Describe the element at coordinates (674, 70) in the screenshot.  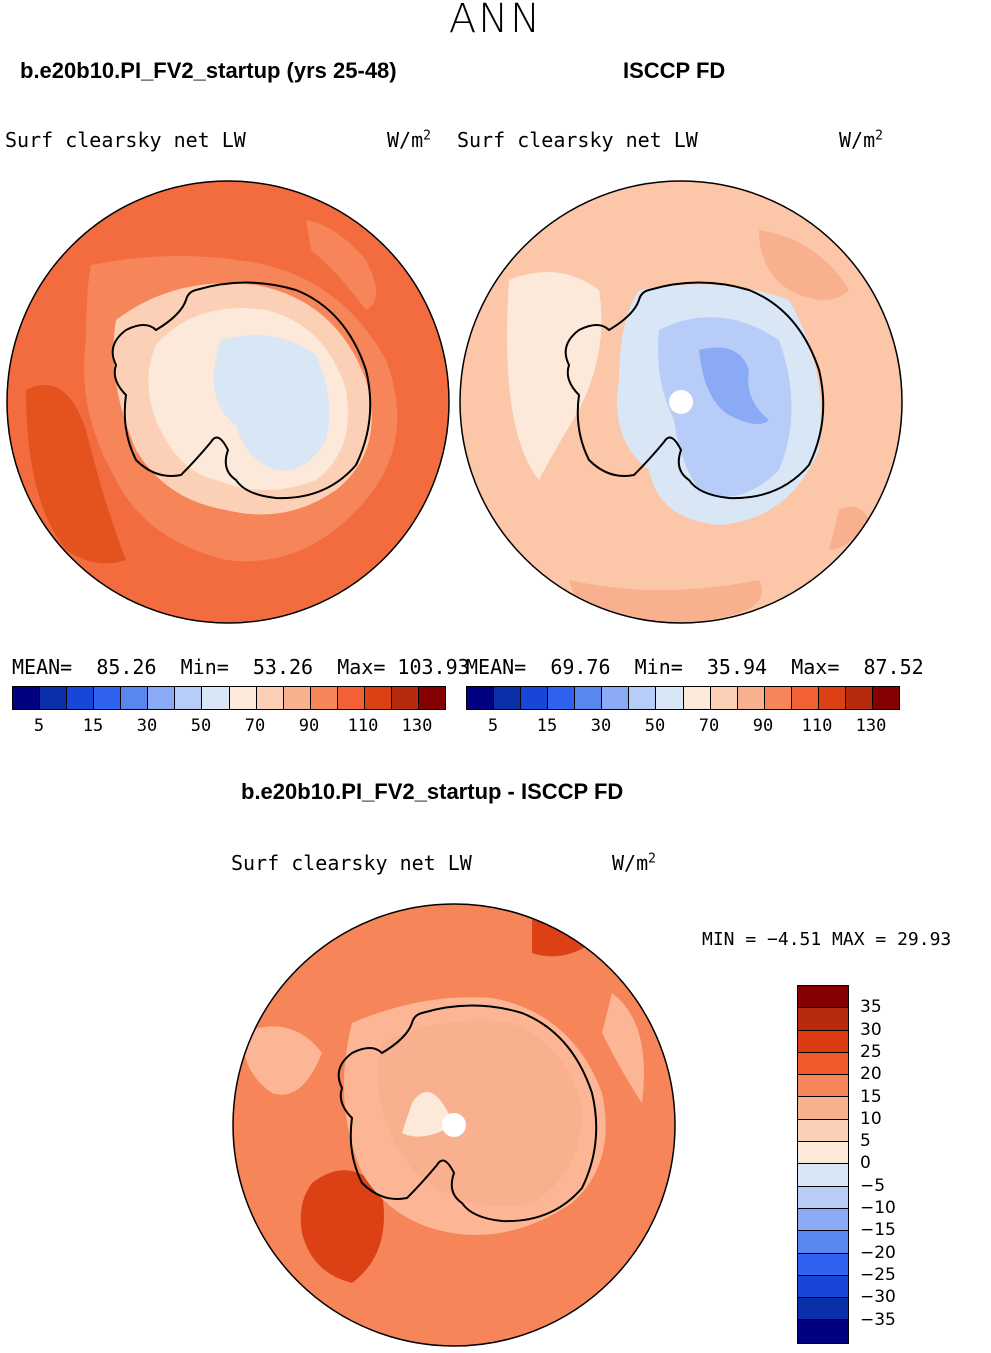
I see `obs-case-title: ISCCP FD` at that location.